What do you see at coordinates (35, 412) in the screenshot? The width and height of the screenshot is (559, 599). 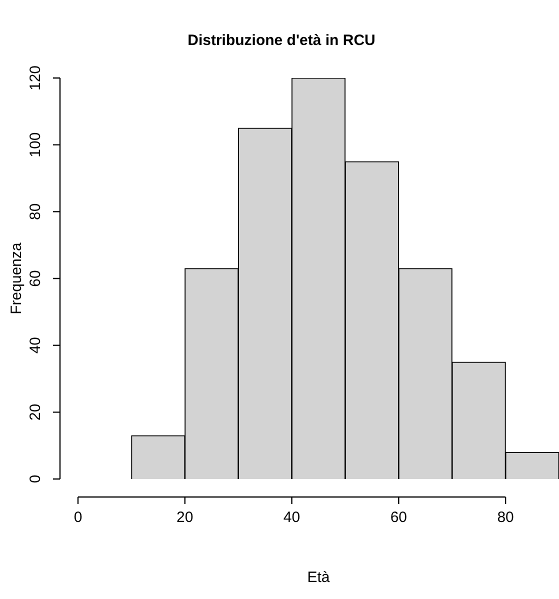 I see `y-tick-label: 20` at bounding box center [35, 412].